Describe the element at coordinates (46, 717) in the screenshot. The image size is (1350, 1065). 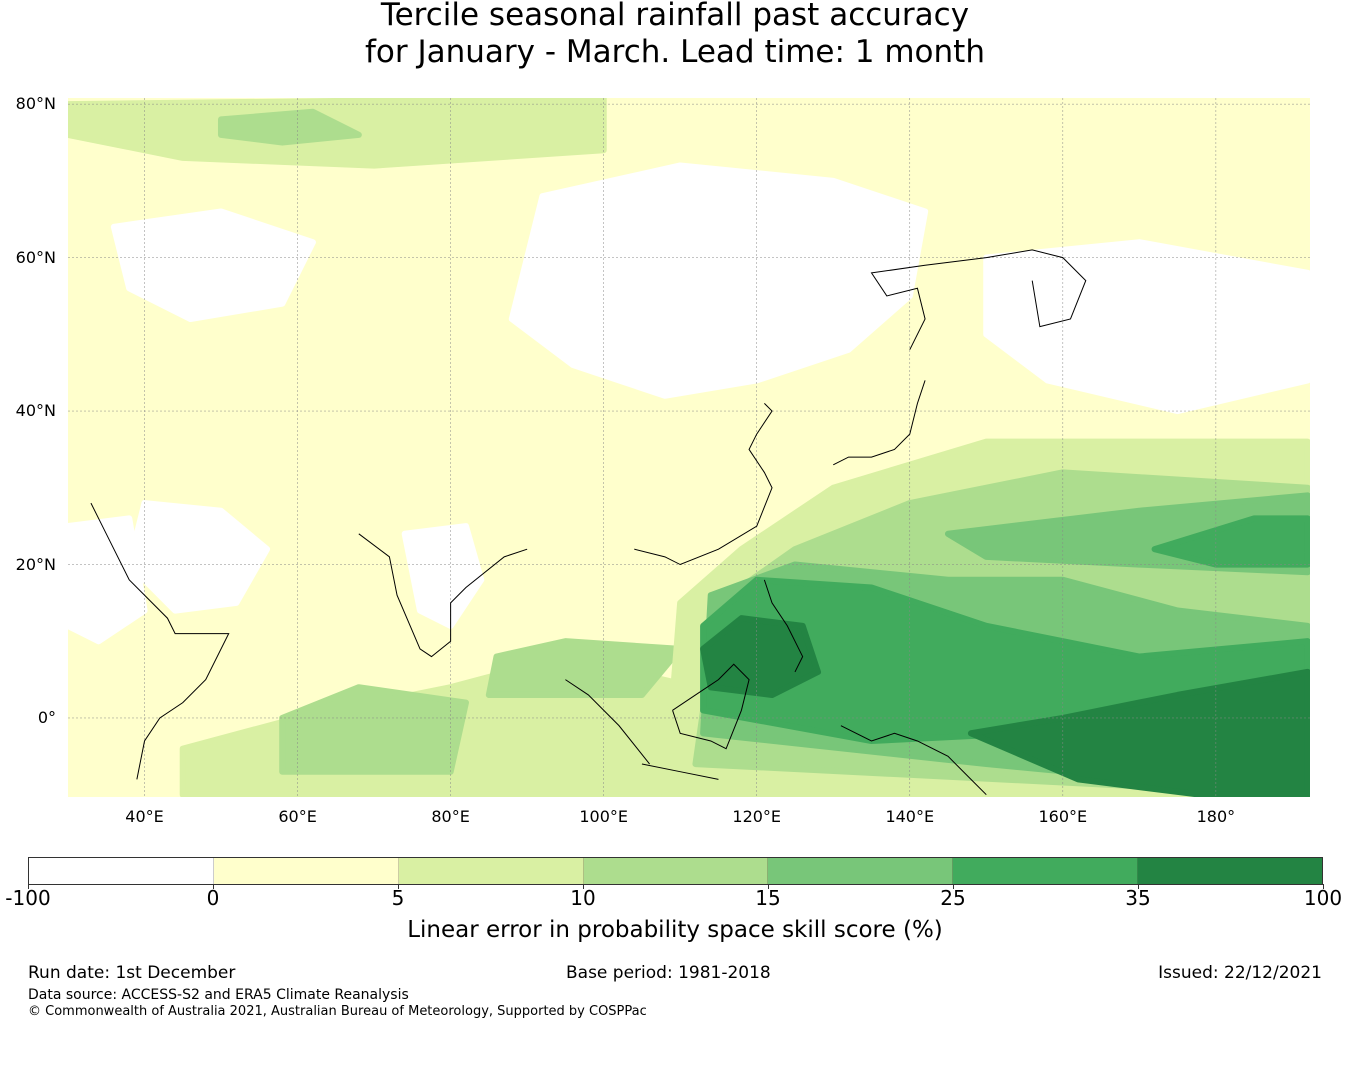
I see `lat-tick-label: 0°` at that location.